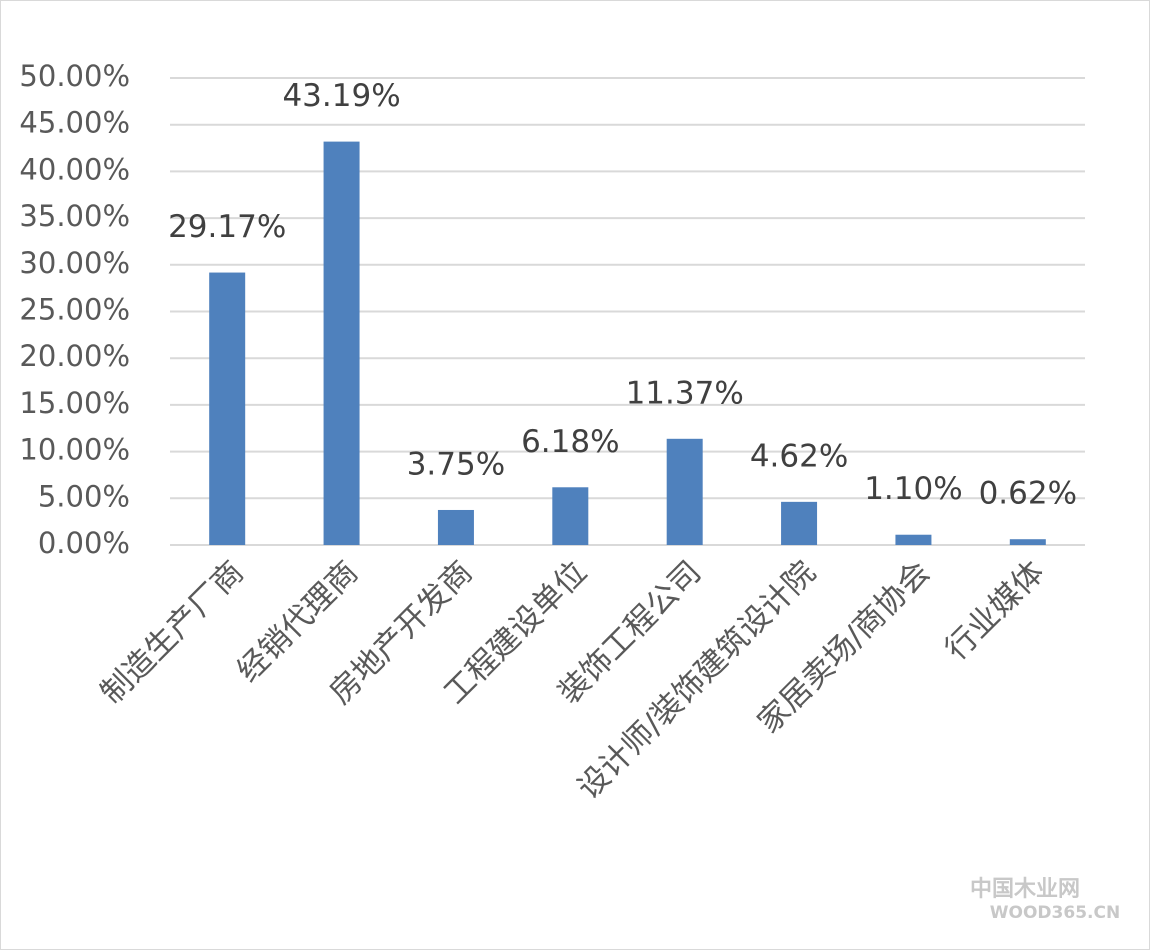 Image resolution: width=1151 pixels, height=951 pixels. Describe the element at coordinates (74, 263) in the screenshot. I see `y-tick-label: 30.00%` at that location.